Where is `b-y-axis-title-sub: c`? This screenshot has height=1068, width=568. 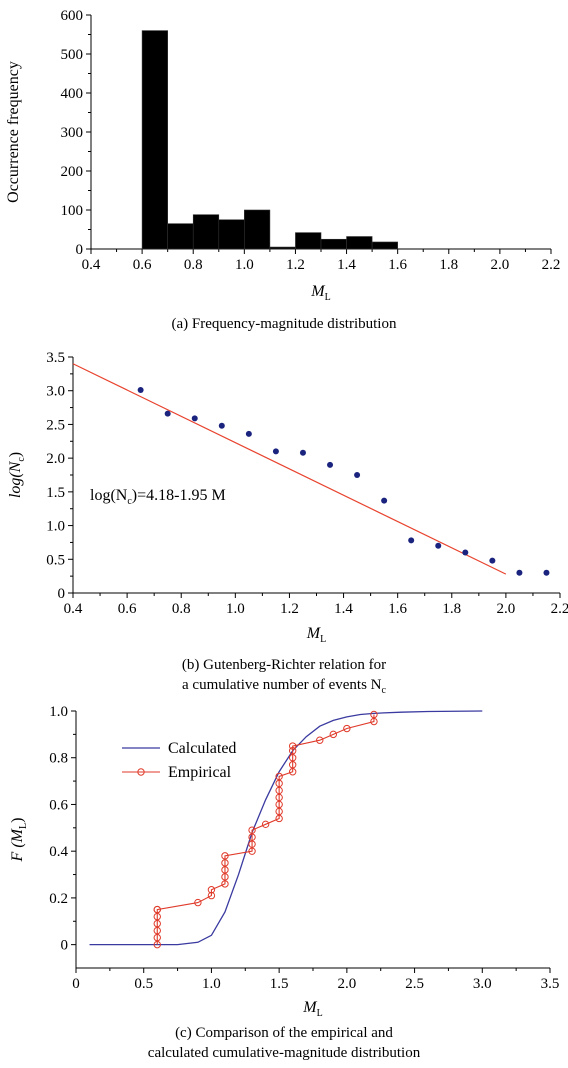
b-y-axis-title-sub: c is located at coordinates (21, 459).